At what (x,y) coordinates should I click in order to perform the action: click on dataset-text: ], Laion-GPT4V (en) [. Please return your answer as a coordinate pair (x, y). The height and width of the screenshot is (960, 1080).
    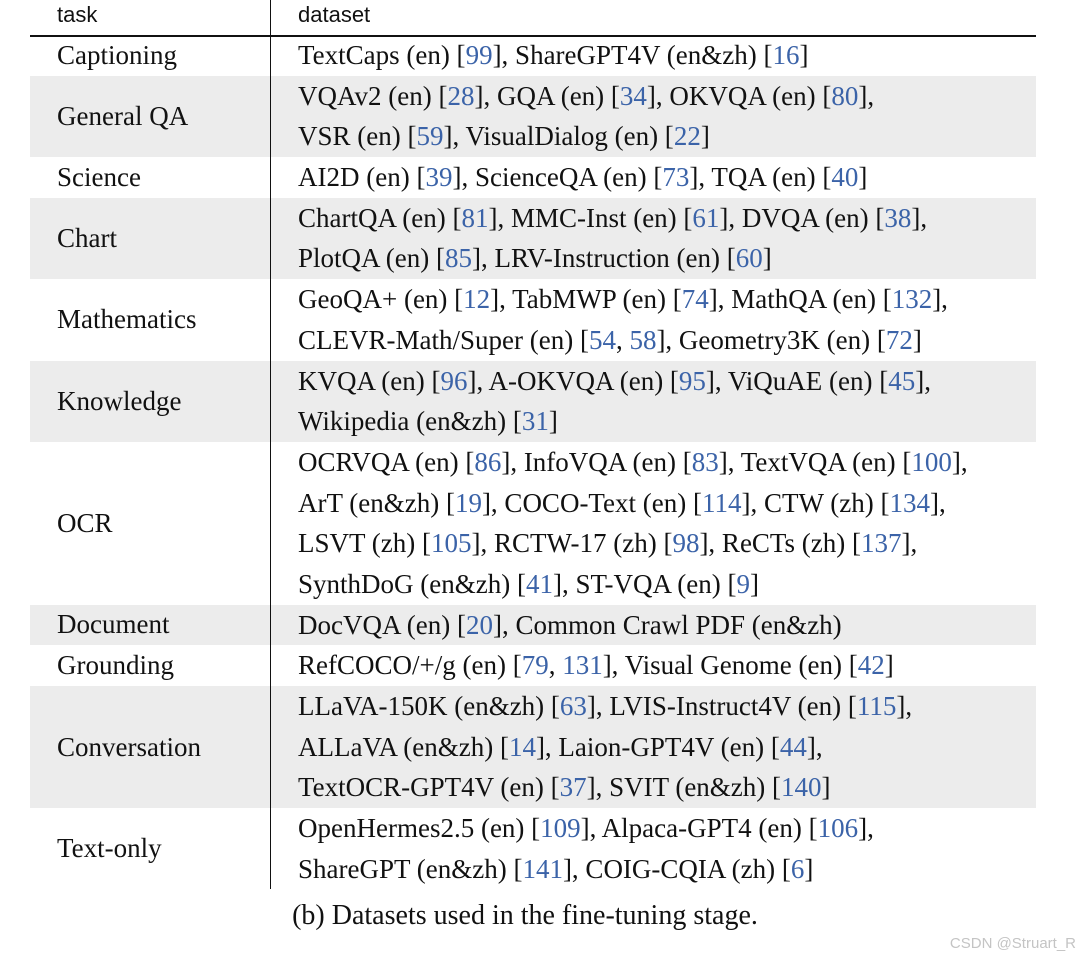
    Looking at the image, I should click on (657, 746).